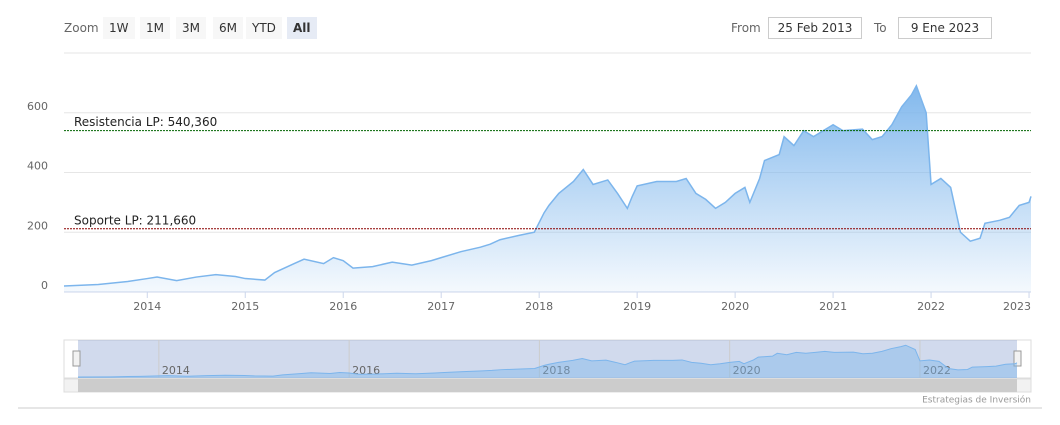 The image size is (1060, 425). Describe the element at coordinates (37, 106) in the screenshot. I see `y-tick-label: 600` at that location.